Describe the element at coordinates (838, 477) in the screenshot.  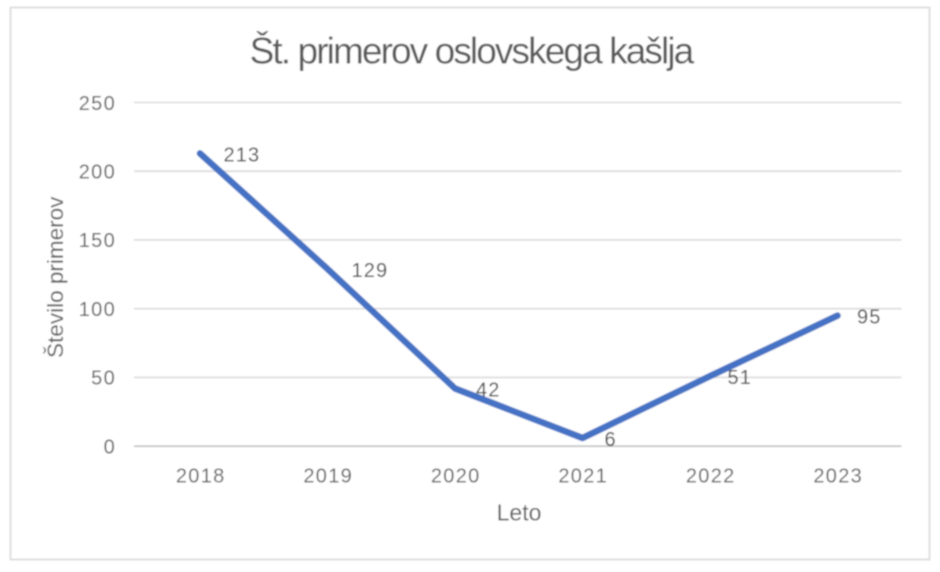
I see `svg-text: 2023` at that location.